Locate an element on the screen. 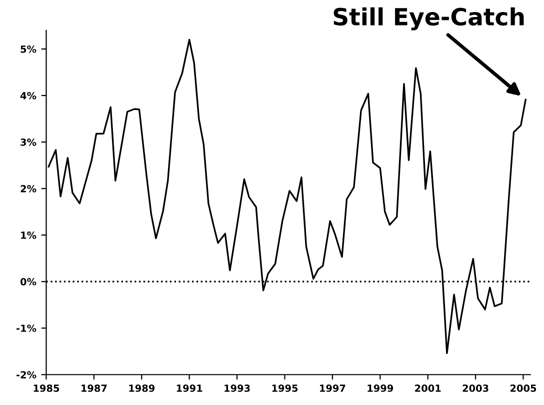 The image size is (544, 405). y-tick-label: 0% is located at coordinates (28, 282).